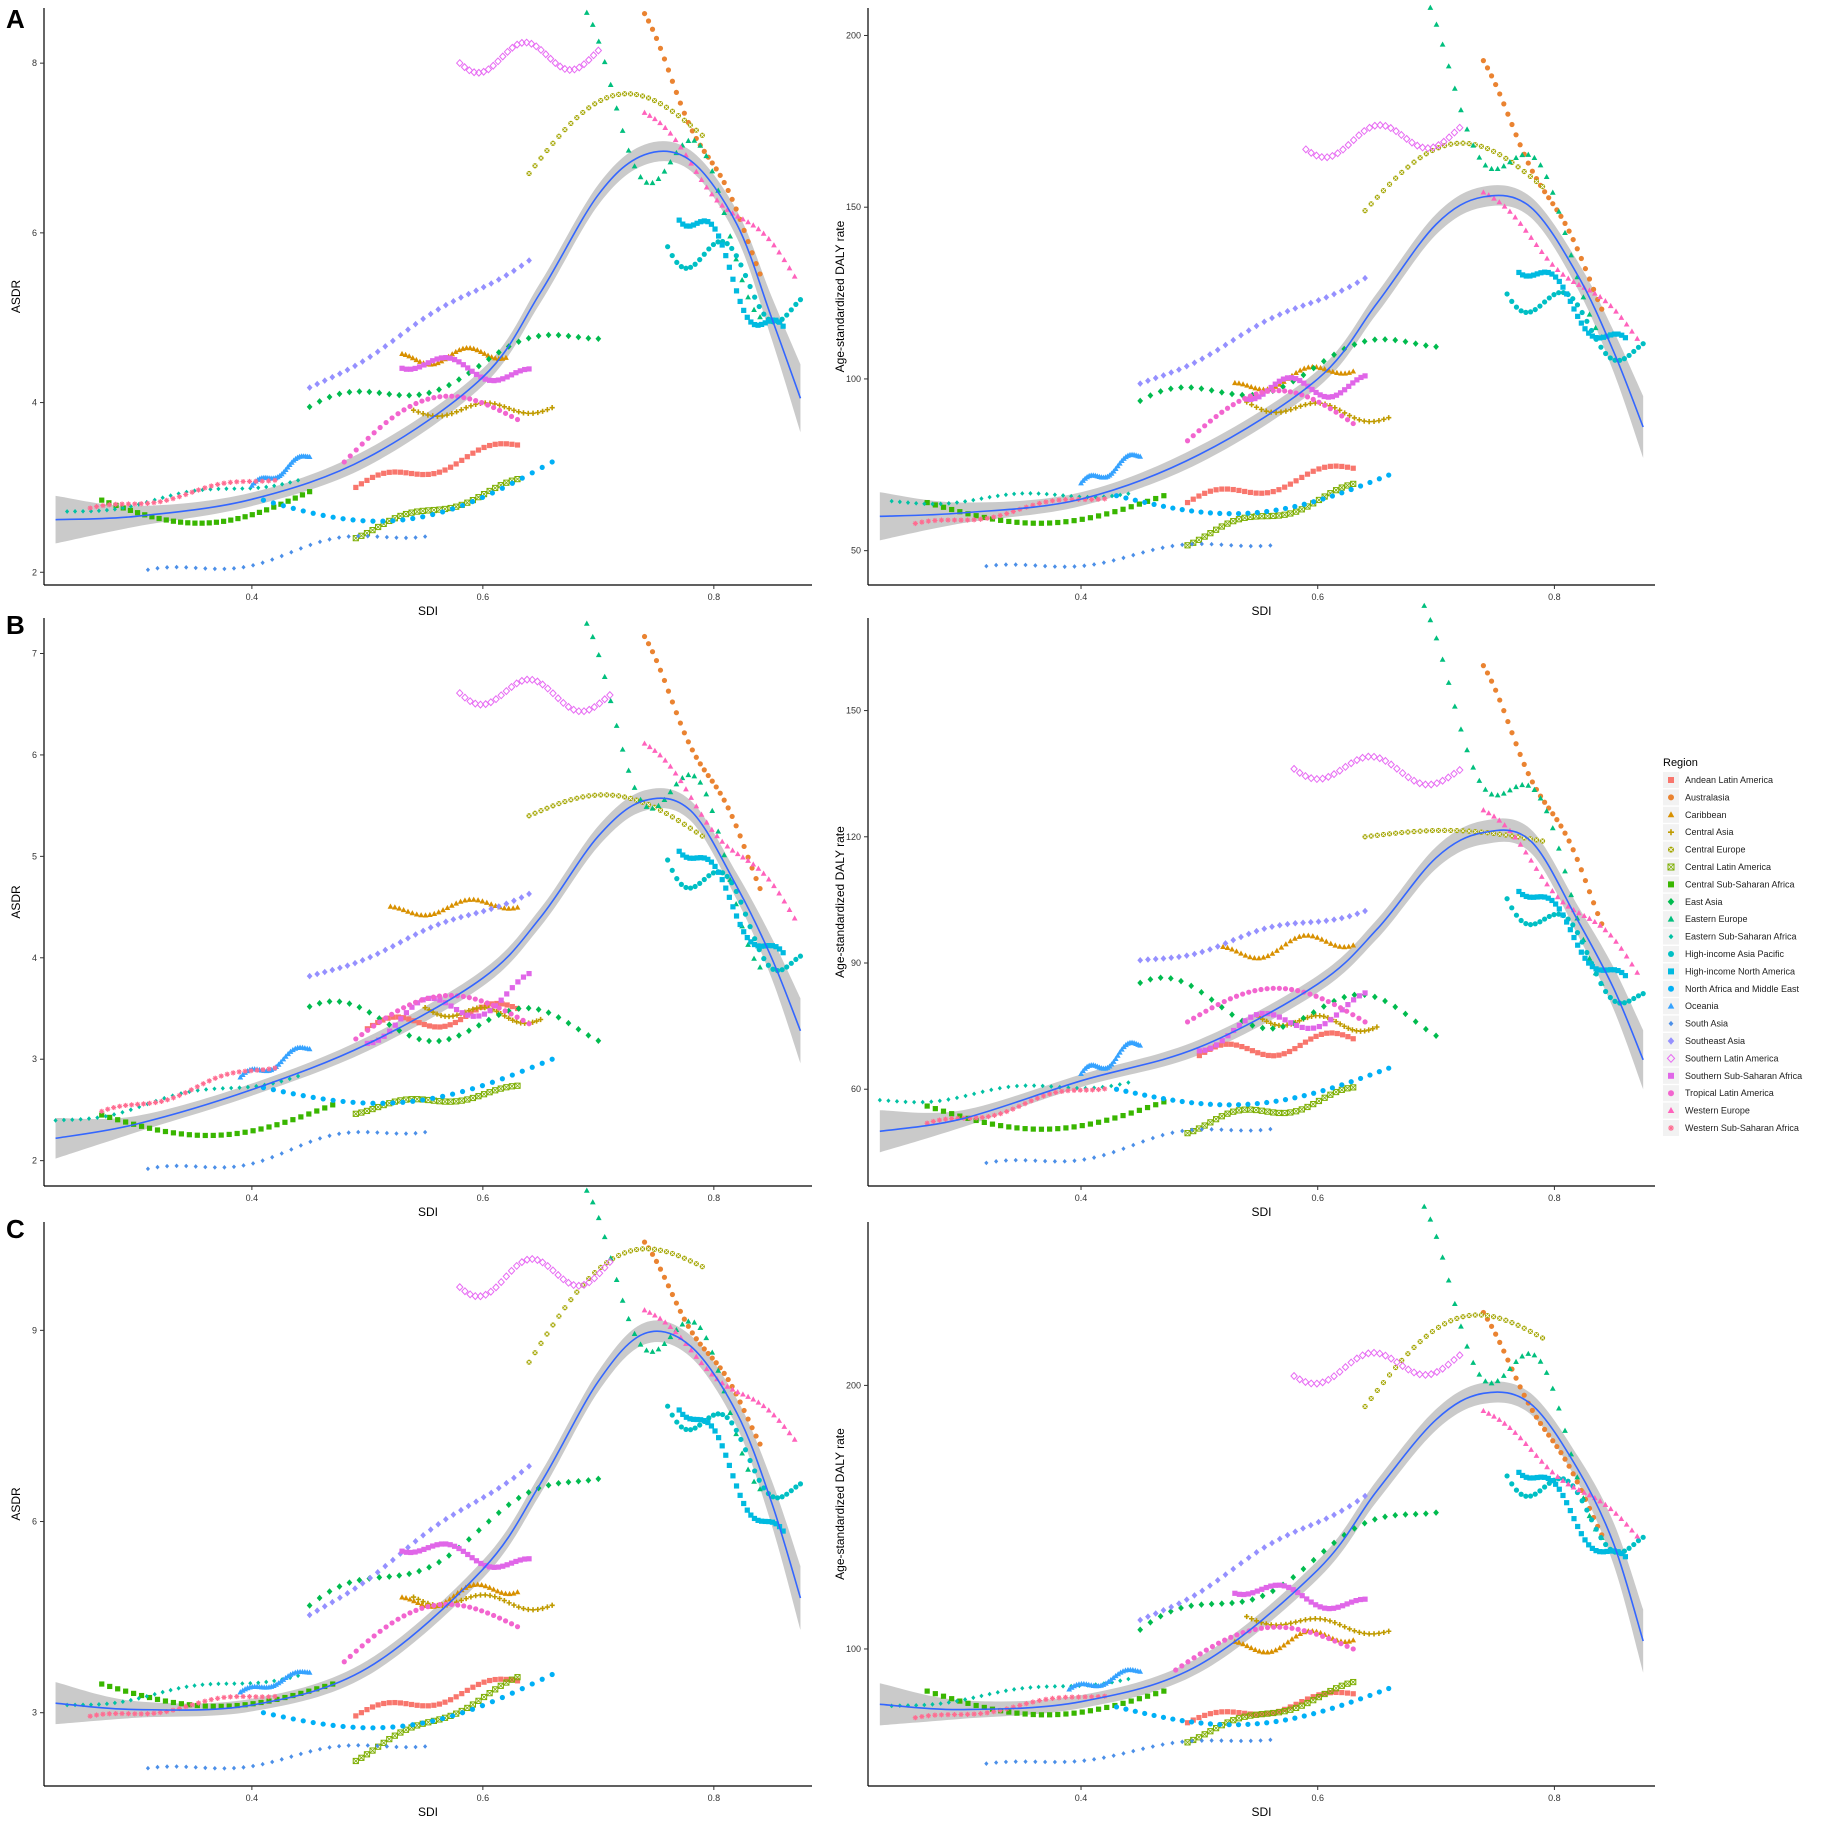  What do you see at coordinates (701, 814) in the screenshot?
I see `data-point: Western Europe: 0.789, 5.41` at bounding box center [701, 814].